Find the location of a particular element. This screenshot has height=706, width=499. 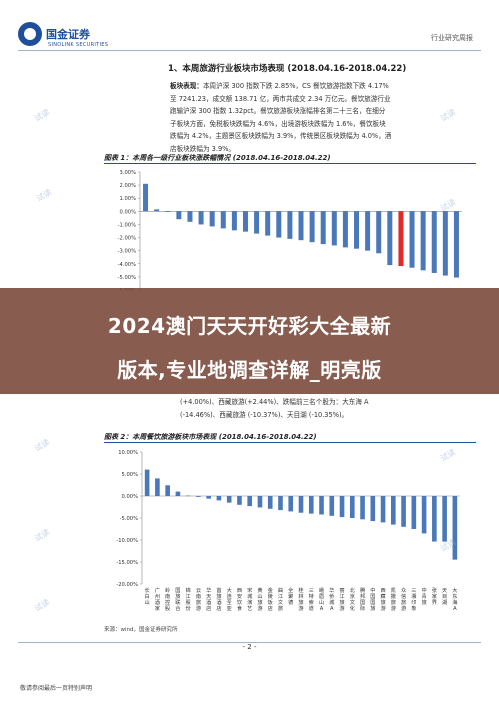

x-tick-label: 宋城演艺 is located at coordinates (250, 599).